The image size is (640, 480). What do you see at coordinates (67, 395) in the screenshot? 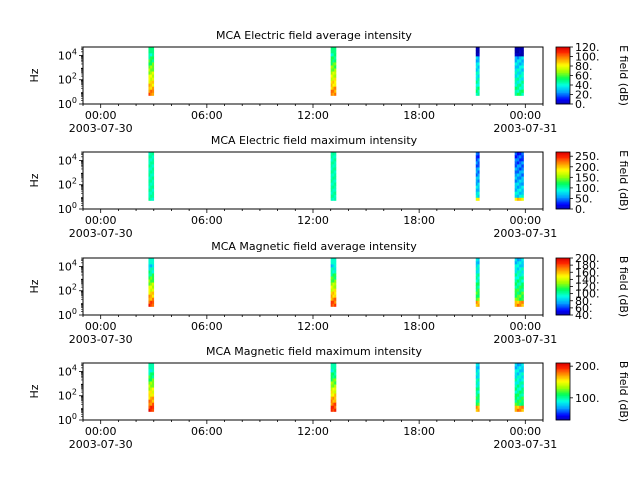
I see `y-tick-label: 10²` at bounding box center [67, 395].